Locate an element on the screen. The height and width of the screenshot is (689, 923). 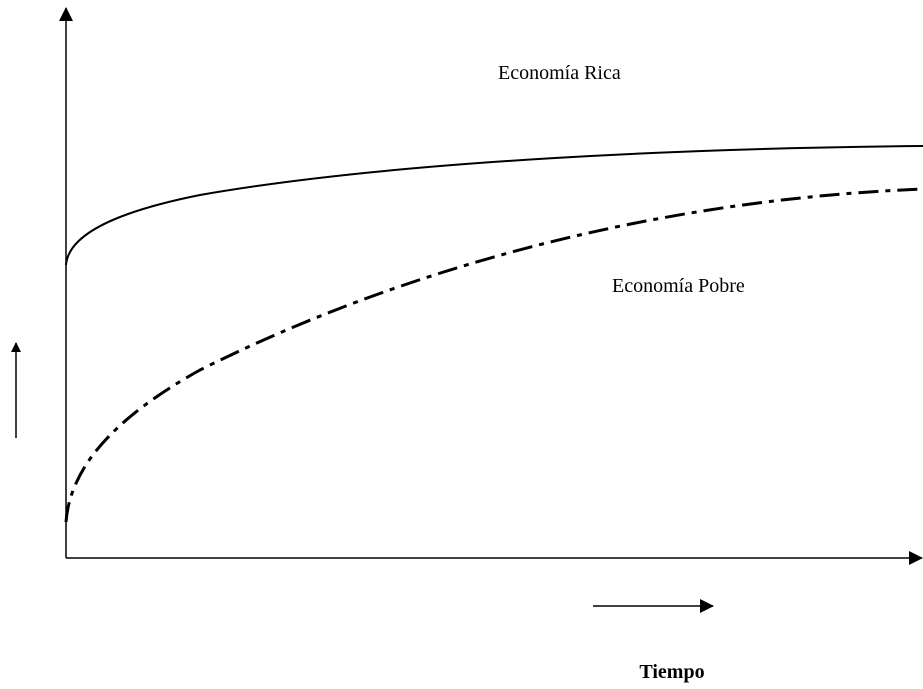
poor-label: Economía Pobre is located at coordinates (678, 286).